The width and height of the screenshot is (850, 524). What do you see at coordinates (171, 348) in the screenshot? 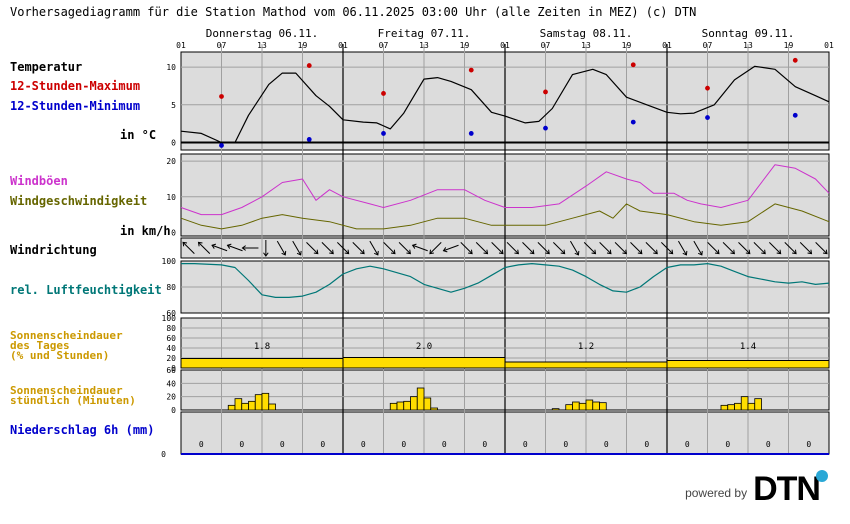
I see `y-tick-label: 40` at bounding box center [171, 348].